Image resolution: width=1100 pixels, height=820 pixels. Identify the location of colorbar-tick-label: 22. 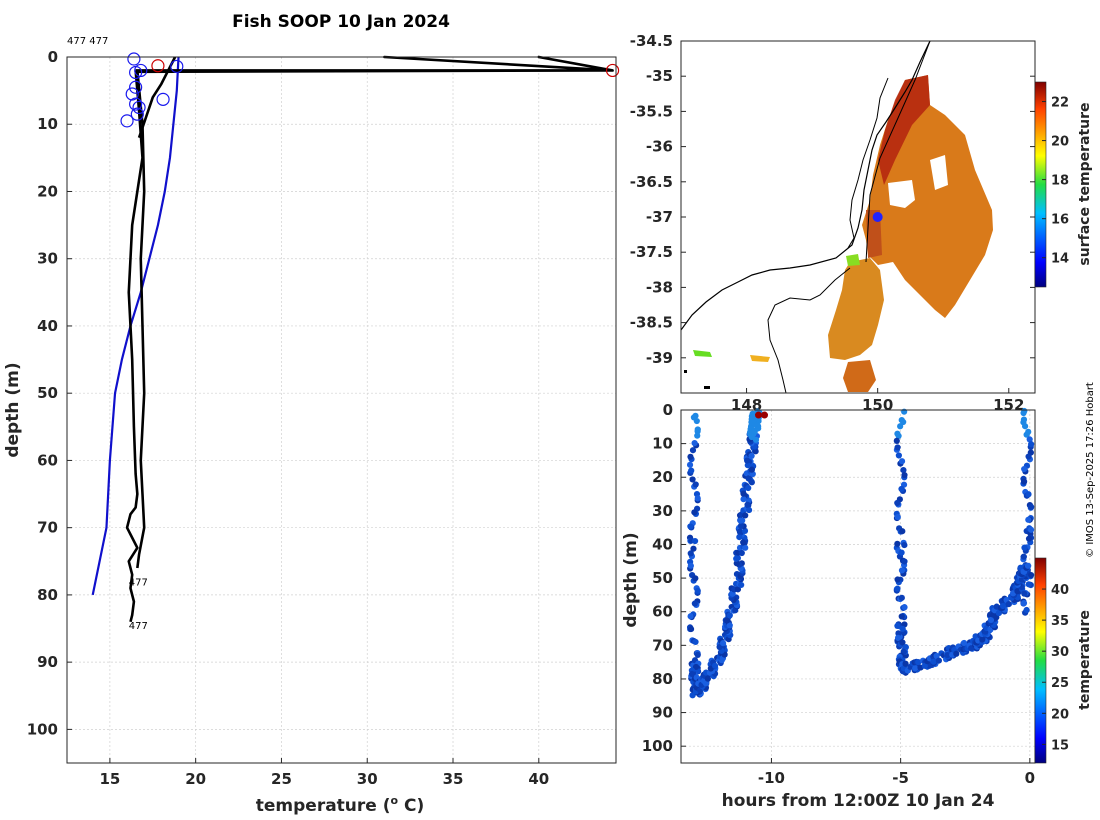
(1060, 103).